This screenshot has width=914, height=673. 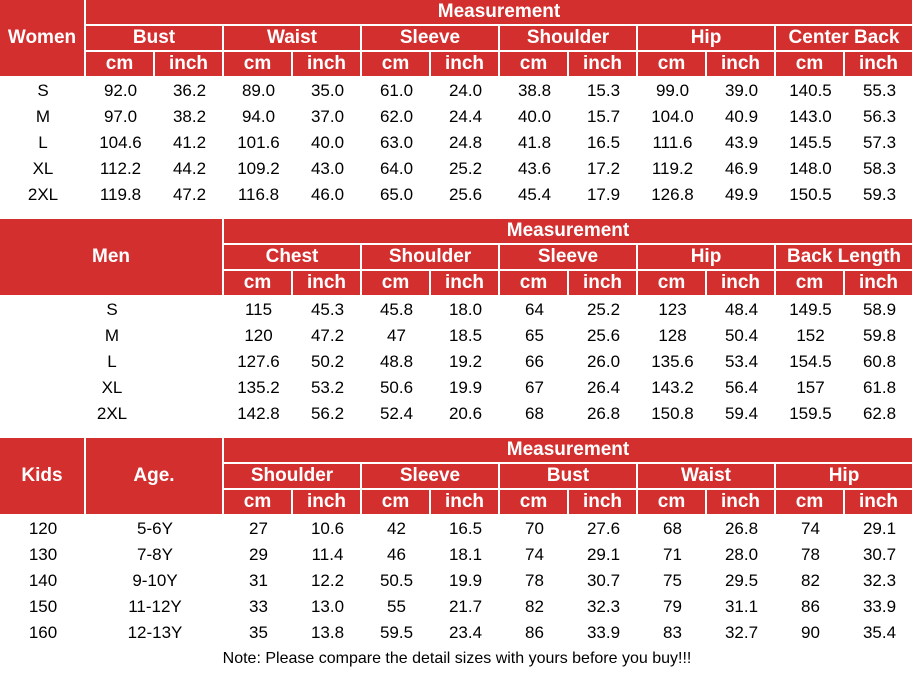 What do you see at coordinates (258, 606) in the screenshot?
I see `cell-value: 33` at bounding box center [258, 606].